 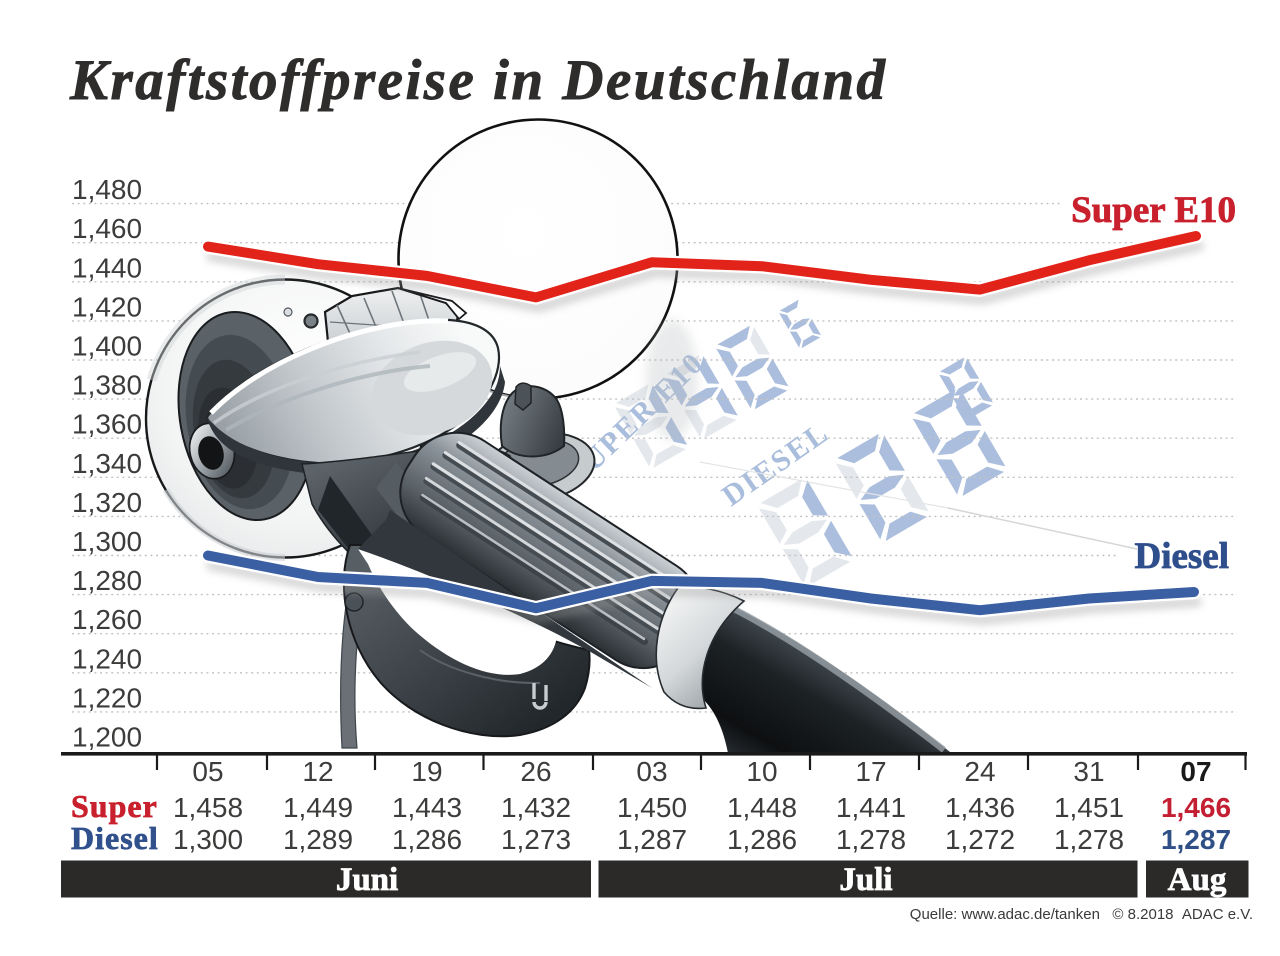 What do you see at coordinates (107, 424) in the screenshot?
I see `svg-text: 1,360` at bounding box center [107, 424].